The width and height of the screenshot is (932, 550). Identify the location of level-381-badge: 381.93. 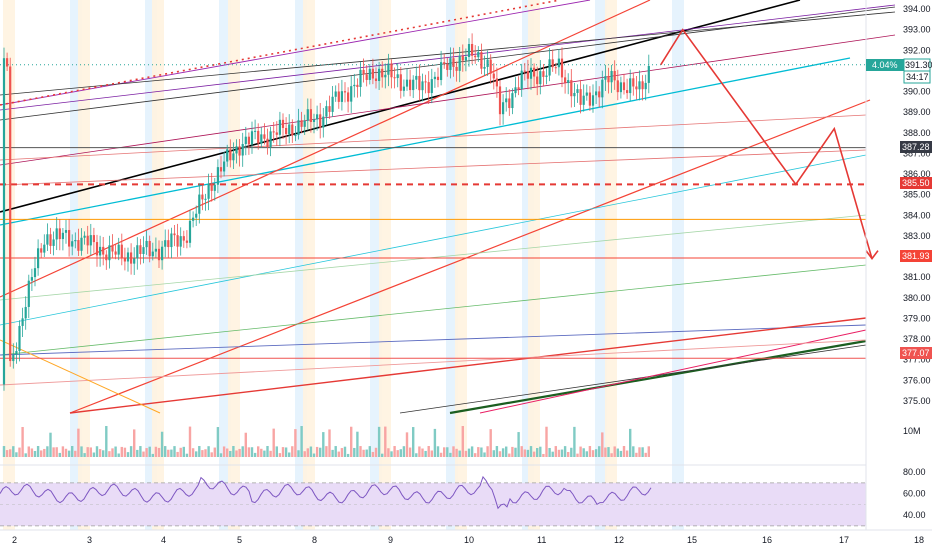
(916, 256).